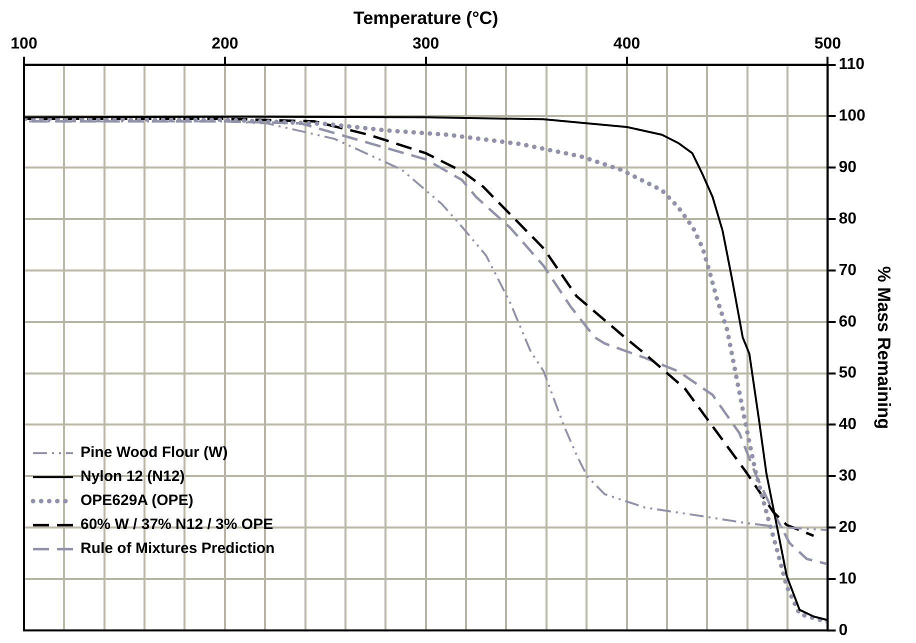  I want to click on legend-label: OPE629A (OPE), so click(137, 501).